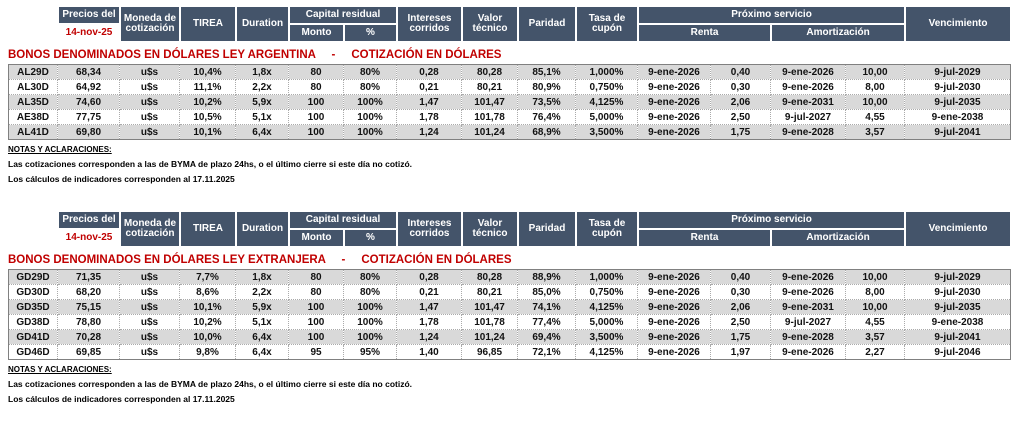  I want to click on table-cell: 5,000%, so click(606, 117).